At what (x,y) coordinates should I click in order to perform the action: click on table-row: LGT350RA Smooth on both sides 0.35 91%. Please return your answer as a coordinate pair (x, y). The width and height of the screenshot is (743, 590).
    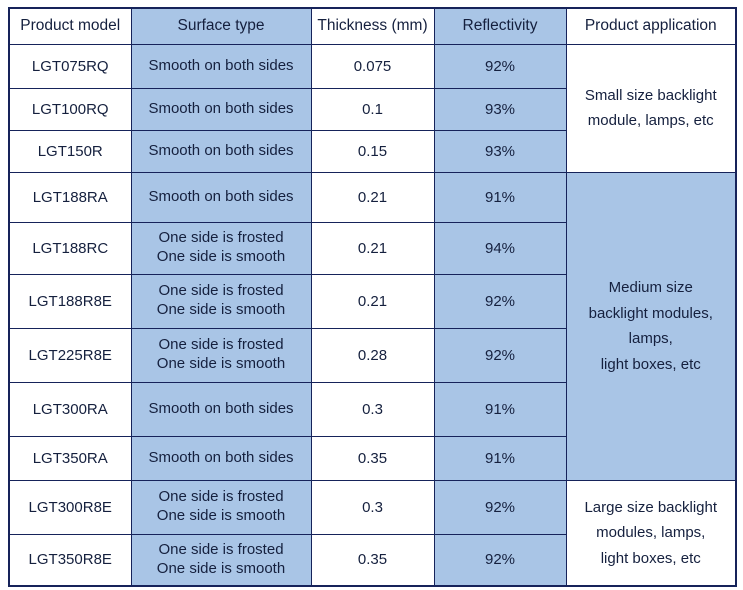
    Looking at the image, I should click on (372, 458).